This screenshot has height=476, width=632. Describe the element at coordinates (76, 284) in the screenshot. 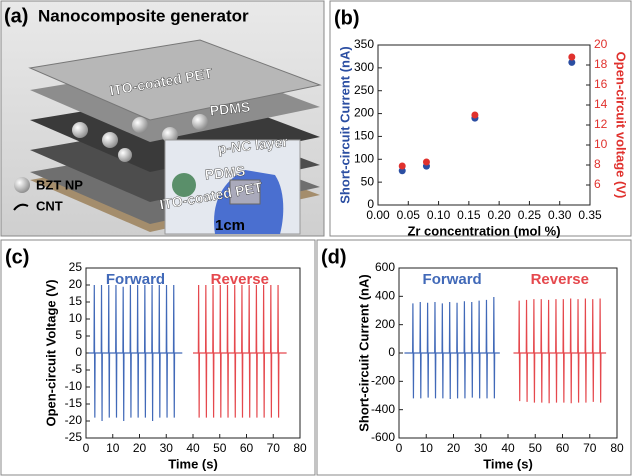

I see `y-tick-label: 20` at that location.